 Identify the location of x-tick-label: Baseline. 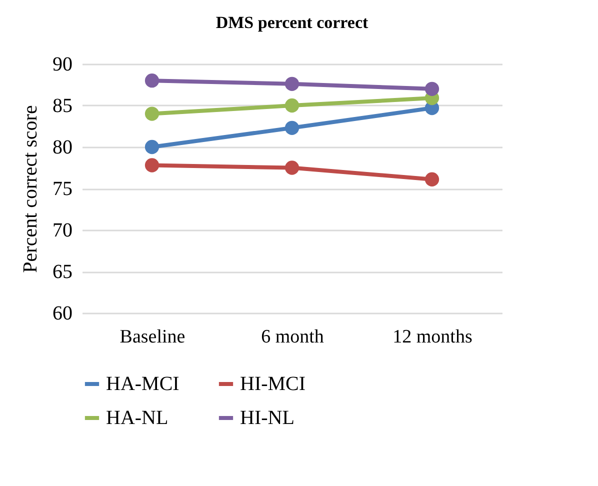
(153, 337).